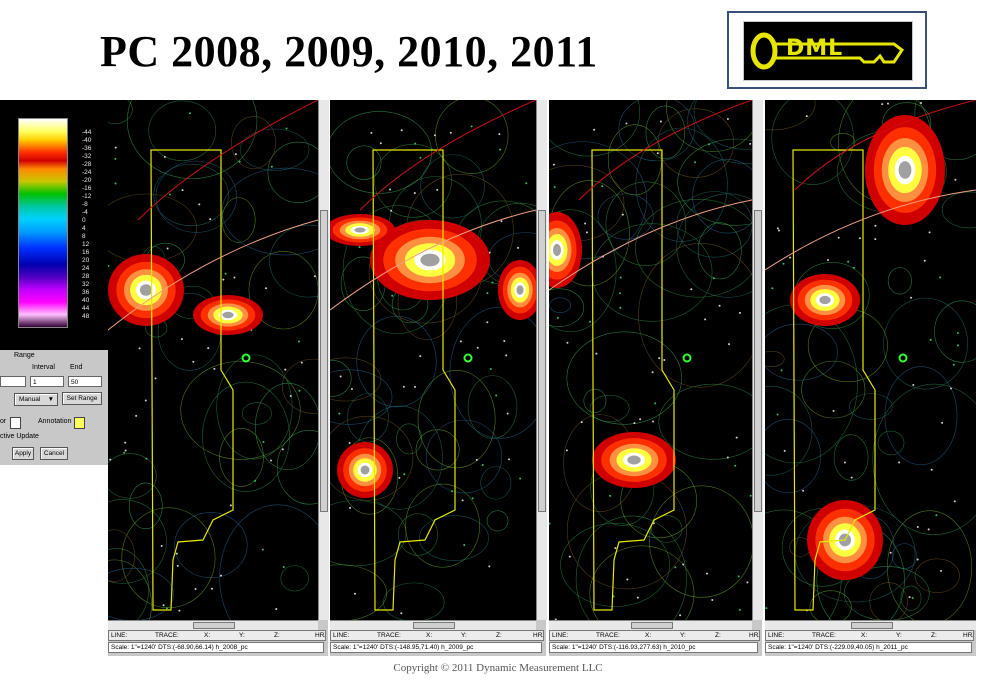  What do you see at coordinates (3, 421) in the screenshot?
I see `color-label: or` at bounding box center [3, 421].